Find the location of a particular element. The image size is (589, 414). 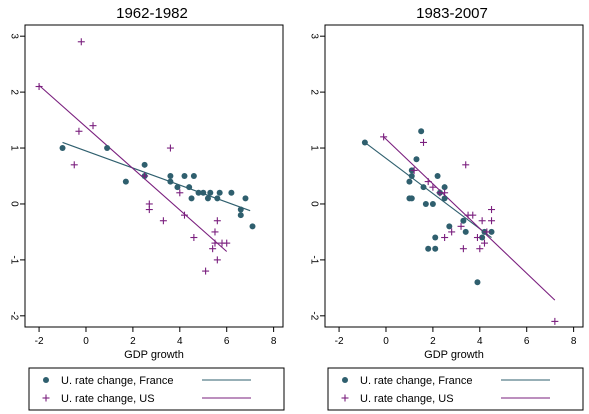

y-tick-label: 2 is located at coordinates (13, 92).